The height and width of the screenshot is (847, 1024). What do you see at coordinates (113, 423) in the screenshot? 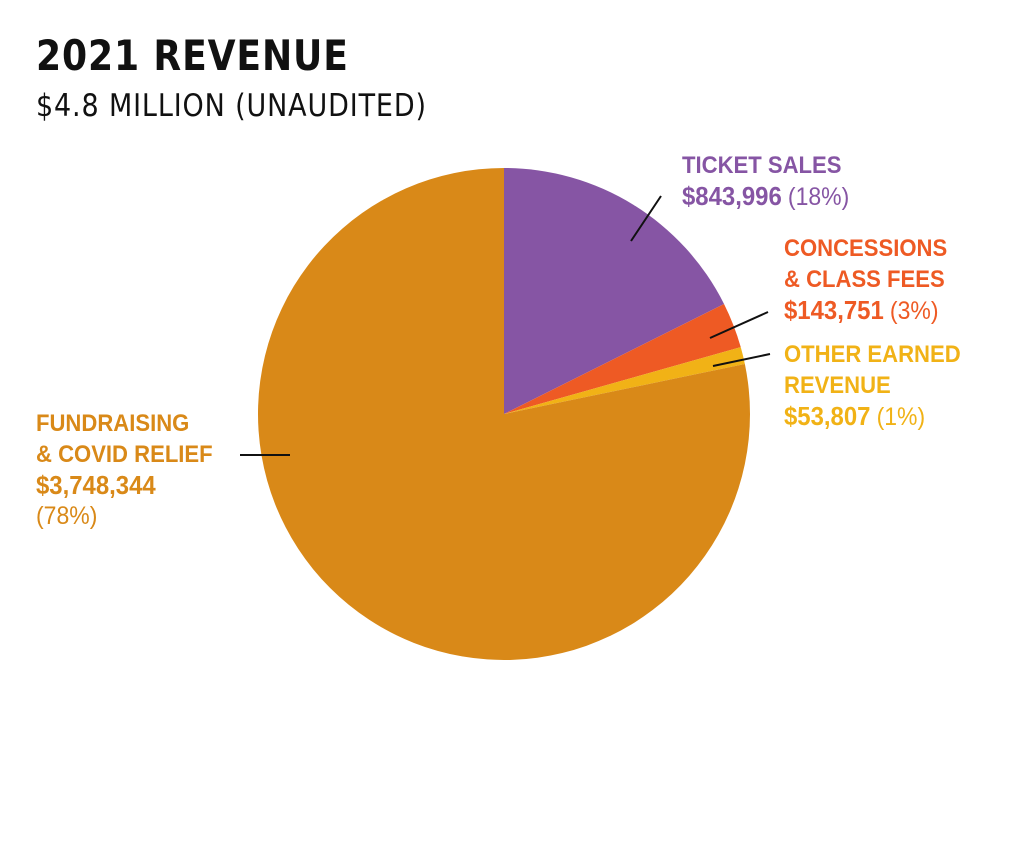
I see `slice-category: FUNDRAISING` at bounding box center [113, 423].